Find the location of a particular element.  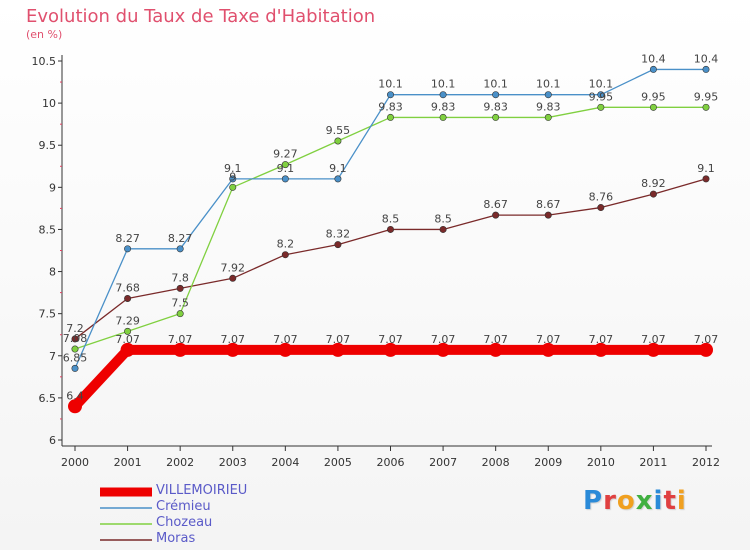

legend-label: Crémieu is located at coordinates (183, 506).